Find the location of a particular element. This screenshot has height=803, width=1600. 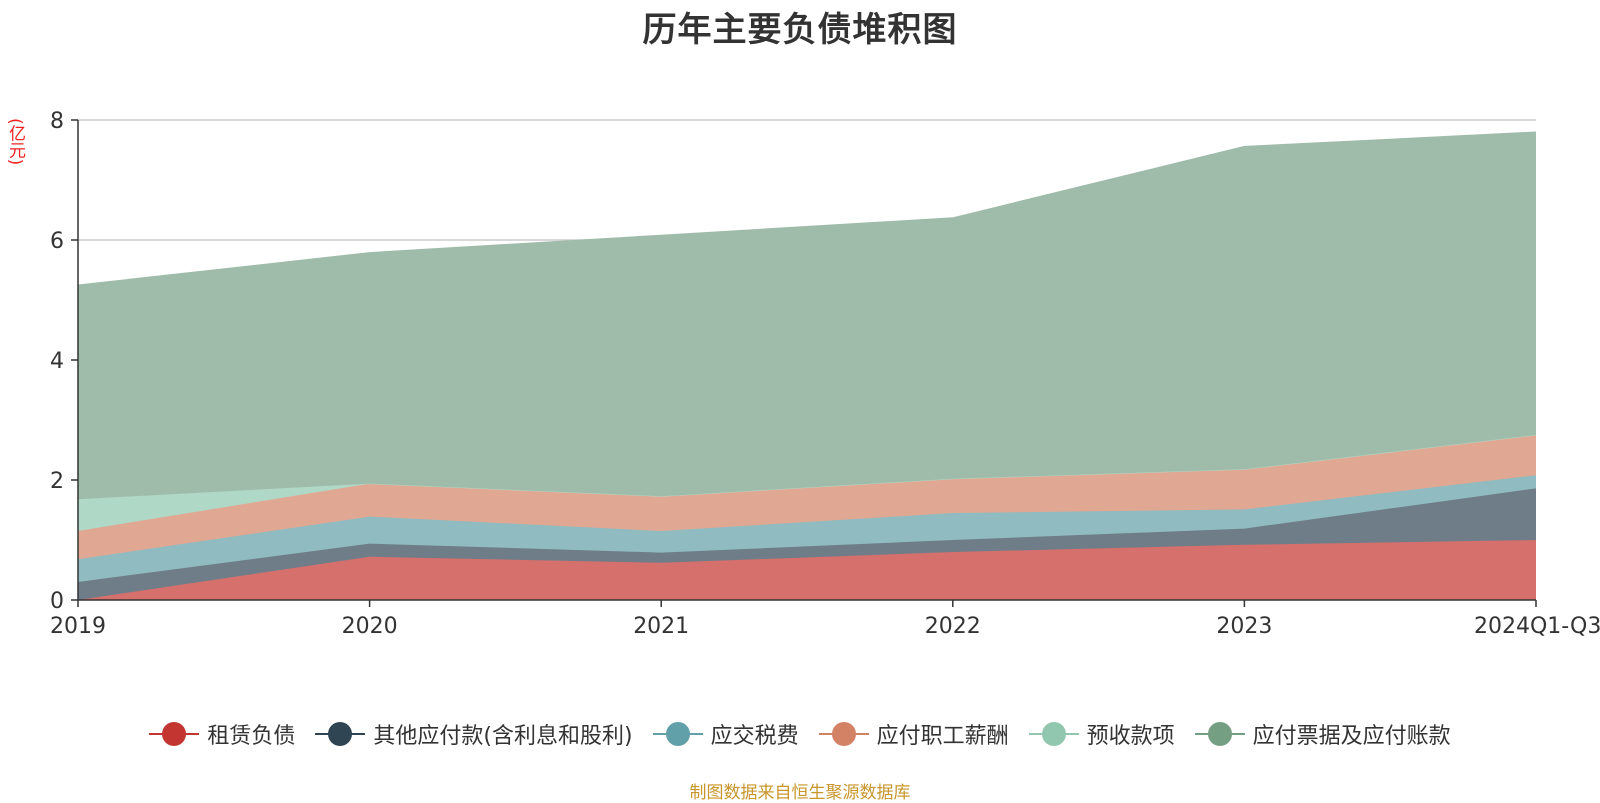

legend-label: 其他应付款(含利息和股利) is located at coordinates (503, 736).